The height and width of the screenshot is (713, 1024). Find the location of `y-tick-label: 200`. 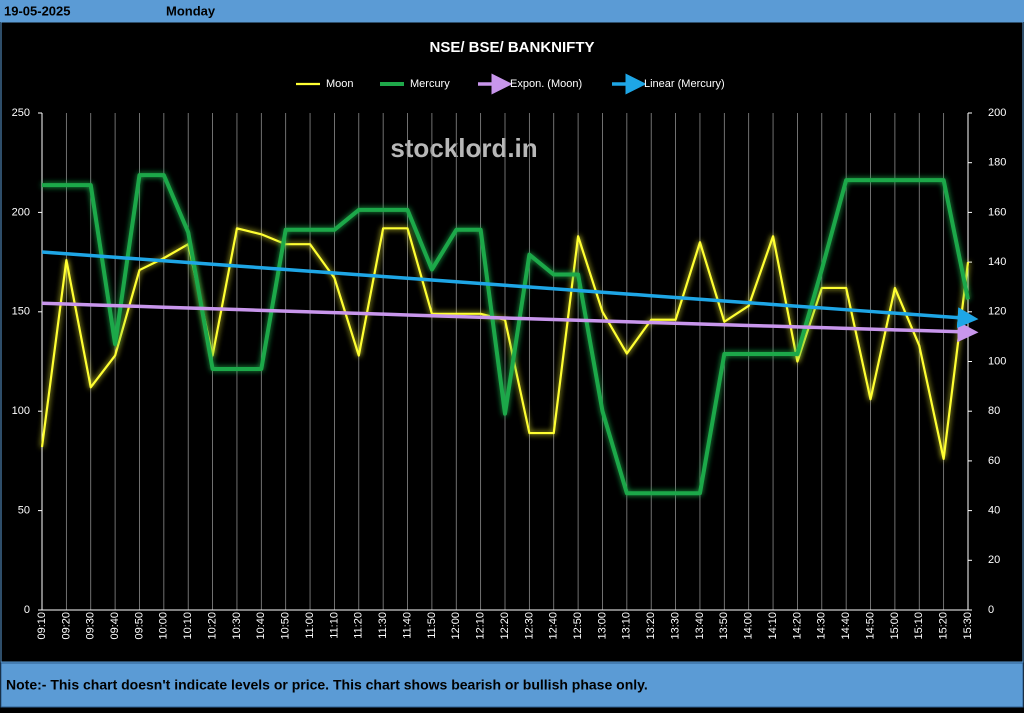

y-tick-label: 200 is located at coordinates (21, 212).